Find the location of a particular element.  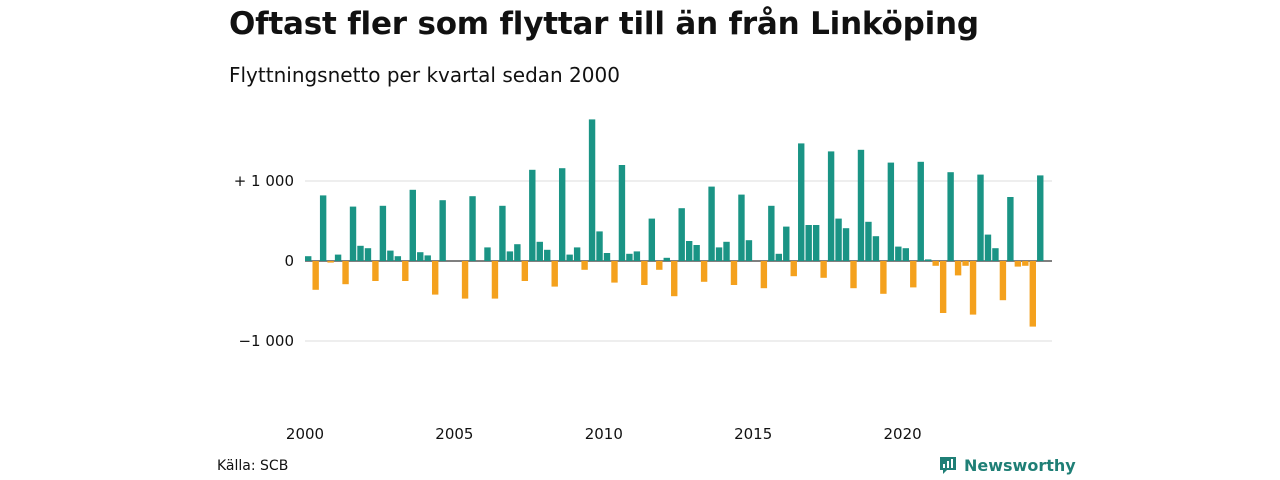

y-tick-label: + 1 000 is located at coordinates (264, 181).